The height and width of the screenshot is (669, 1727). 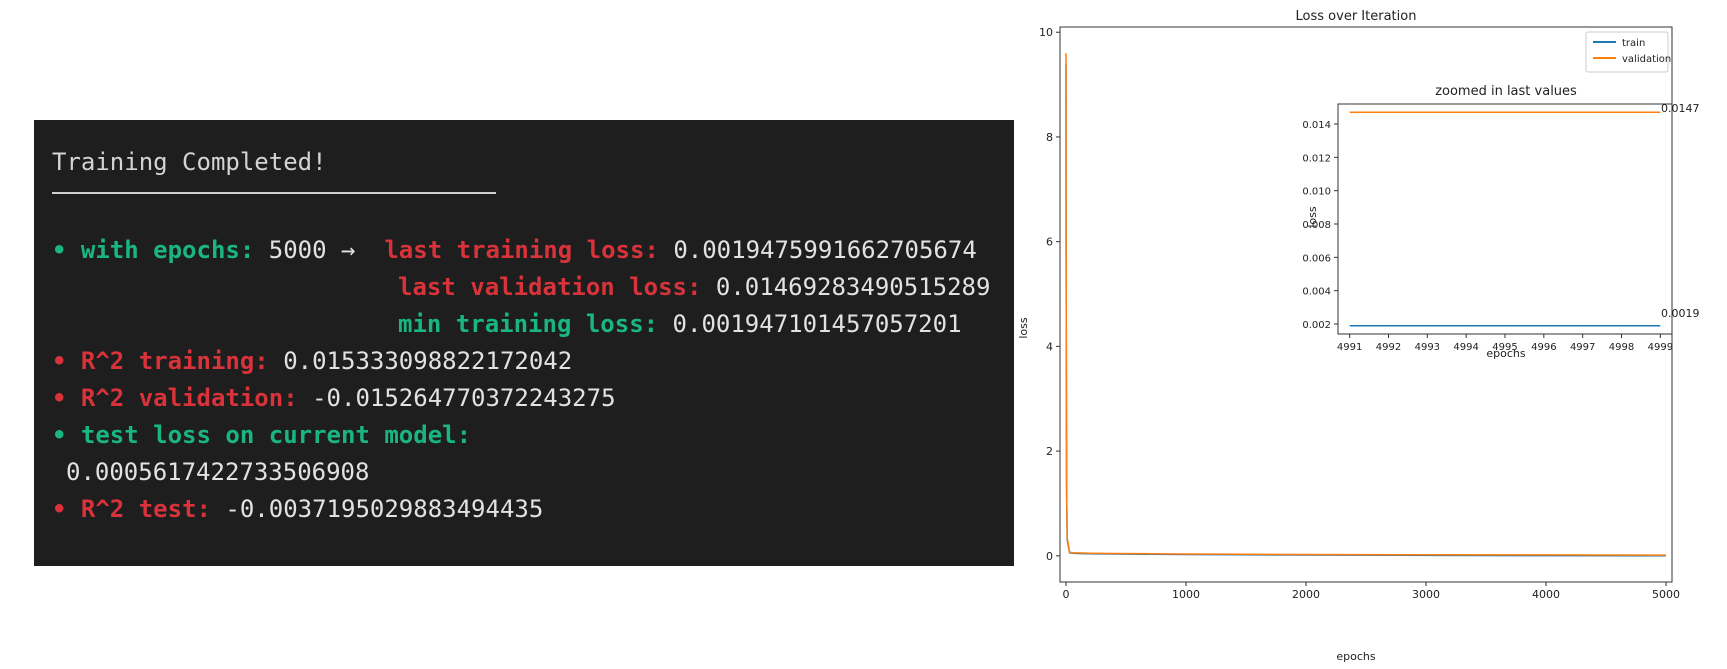 What do you see at coordinates (817, 324) in the screenshot?
I see `min-training-loss-value: 0.001947101457057201` at bounding box center [817, 324].